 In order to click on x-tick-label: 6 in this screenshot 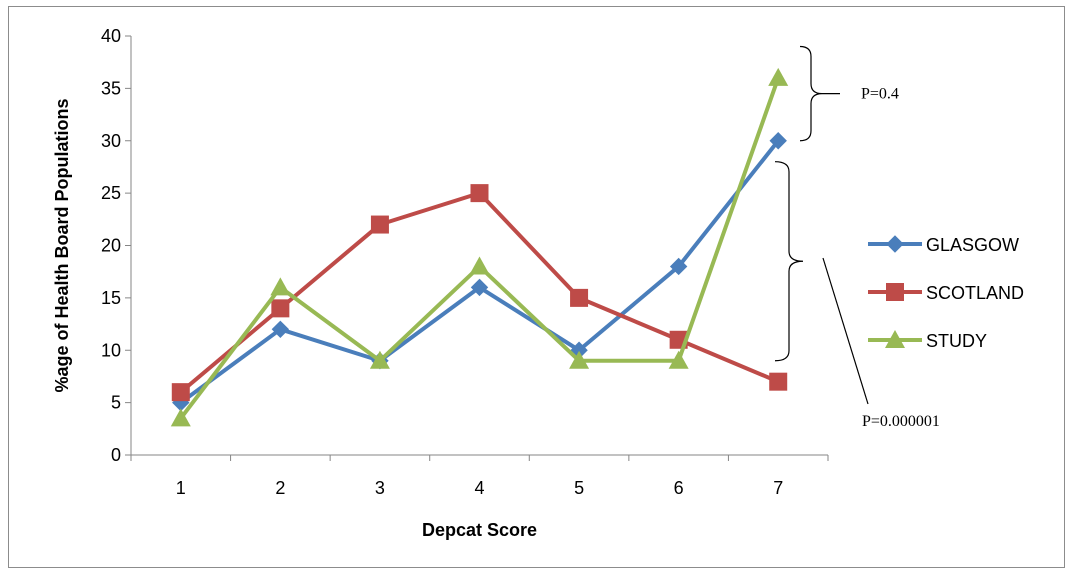, I will do `click(679, 488)`.